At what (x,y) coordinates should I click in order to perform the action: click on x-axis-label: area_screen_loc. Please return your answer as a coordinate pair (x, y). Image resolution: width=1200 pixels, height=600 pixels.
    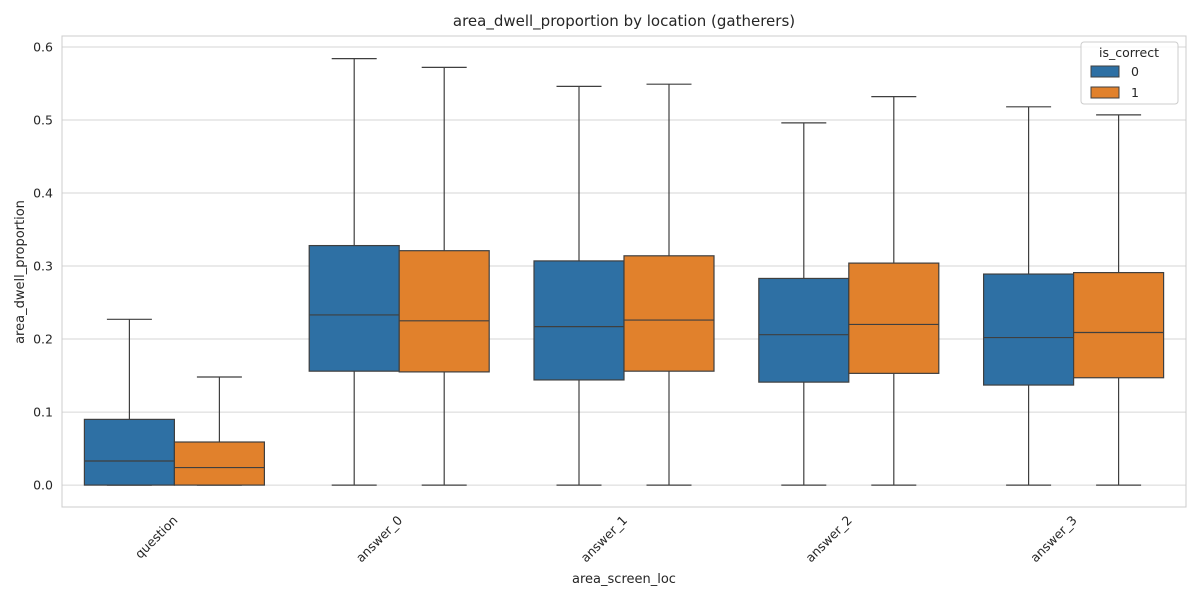
    Looking at the image, I should click on (624, 579).